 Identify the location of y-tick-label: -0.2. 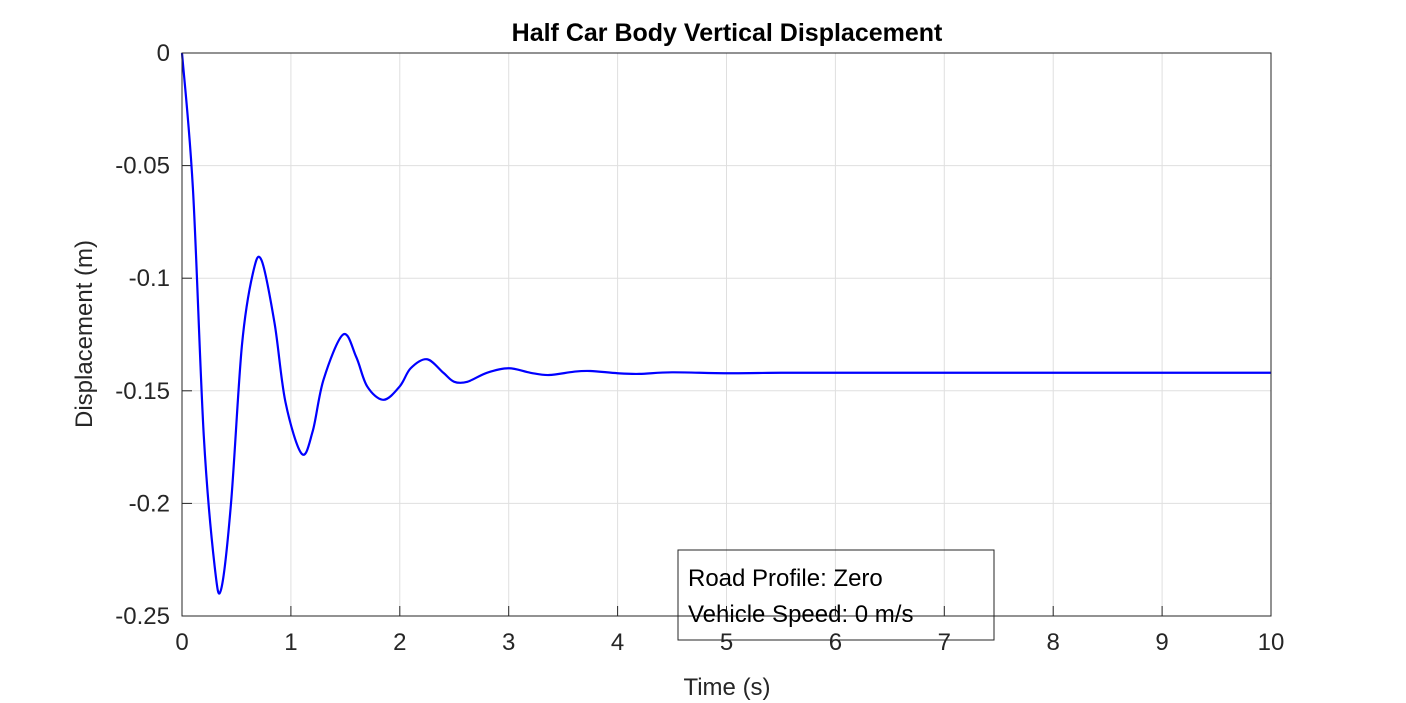
(149, 503).